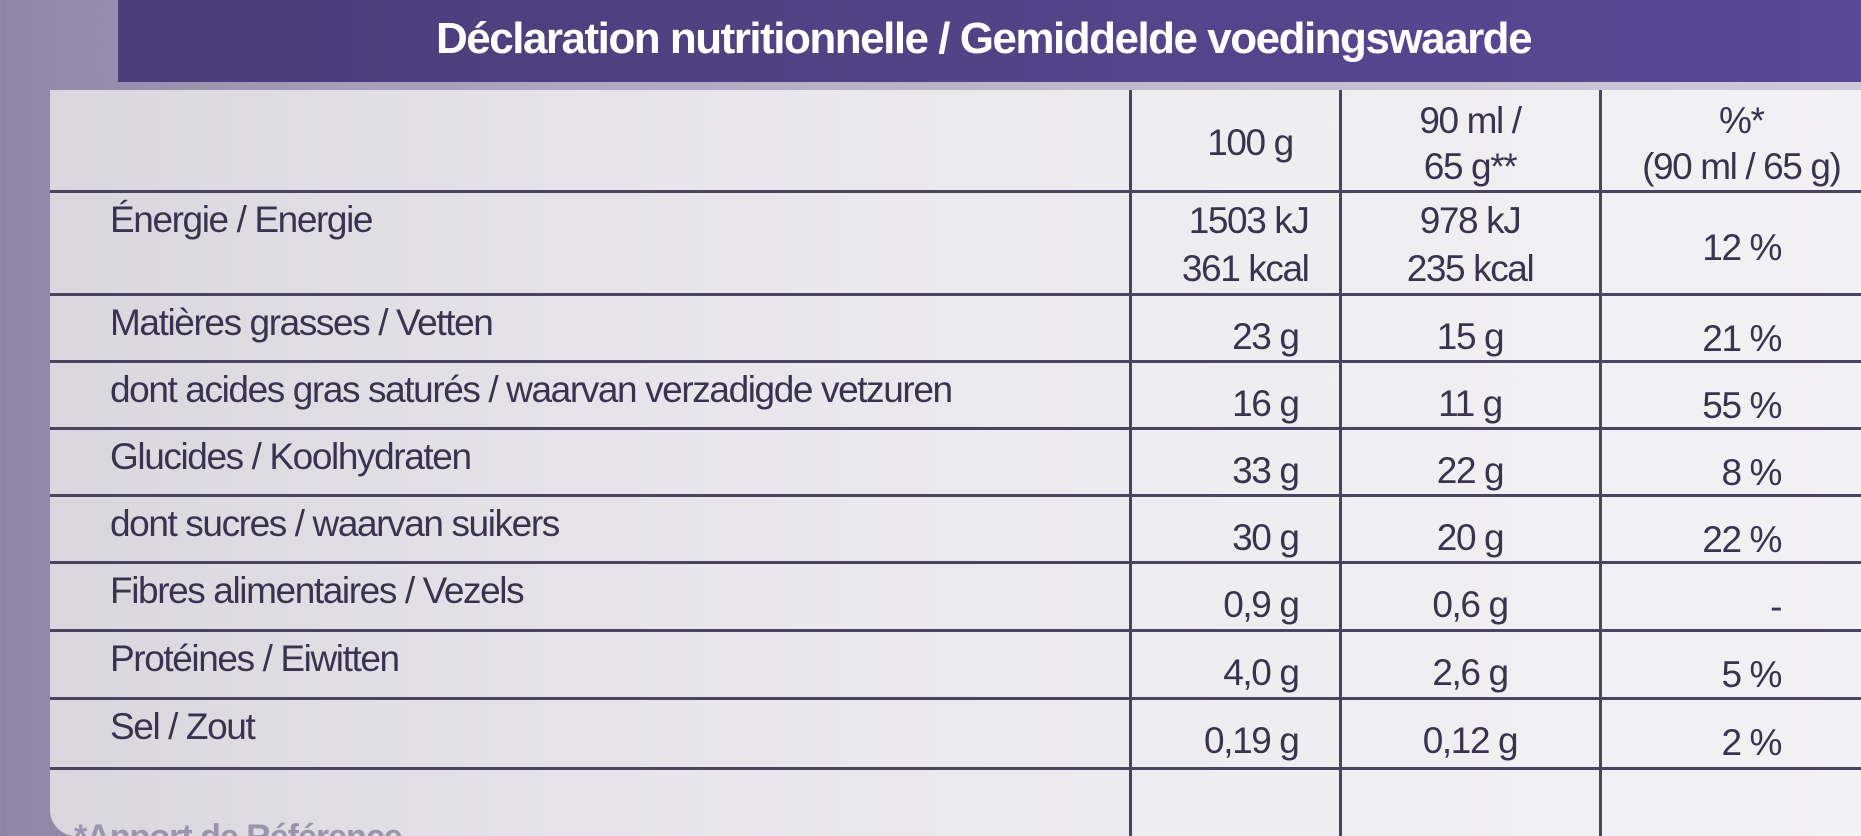  Describe the element at coordinates (1249, 220) in the screenshot. I see `energy-per-100g-kj: 1503 kJ` at that location.